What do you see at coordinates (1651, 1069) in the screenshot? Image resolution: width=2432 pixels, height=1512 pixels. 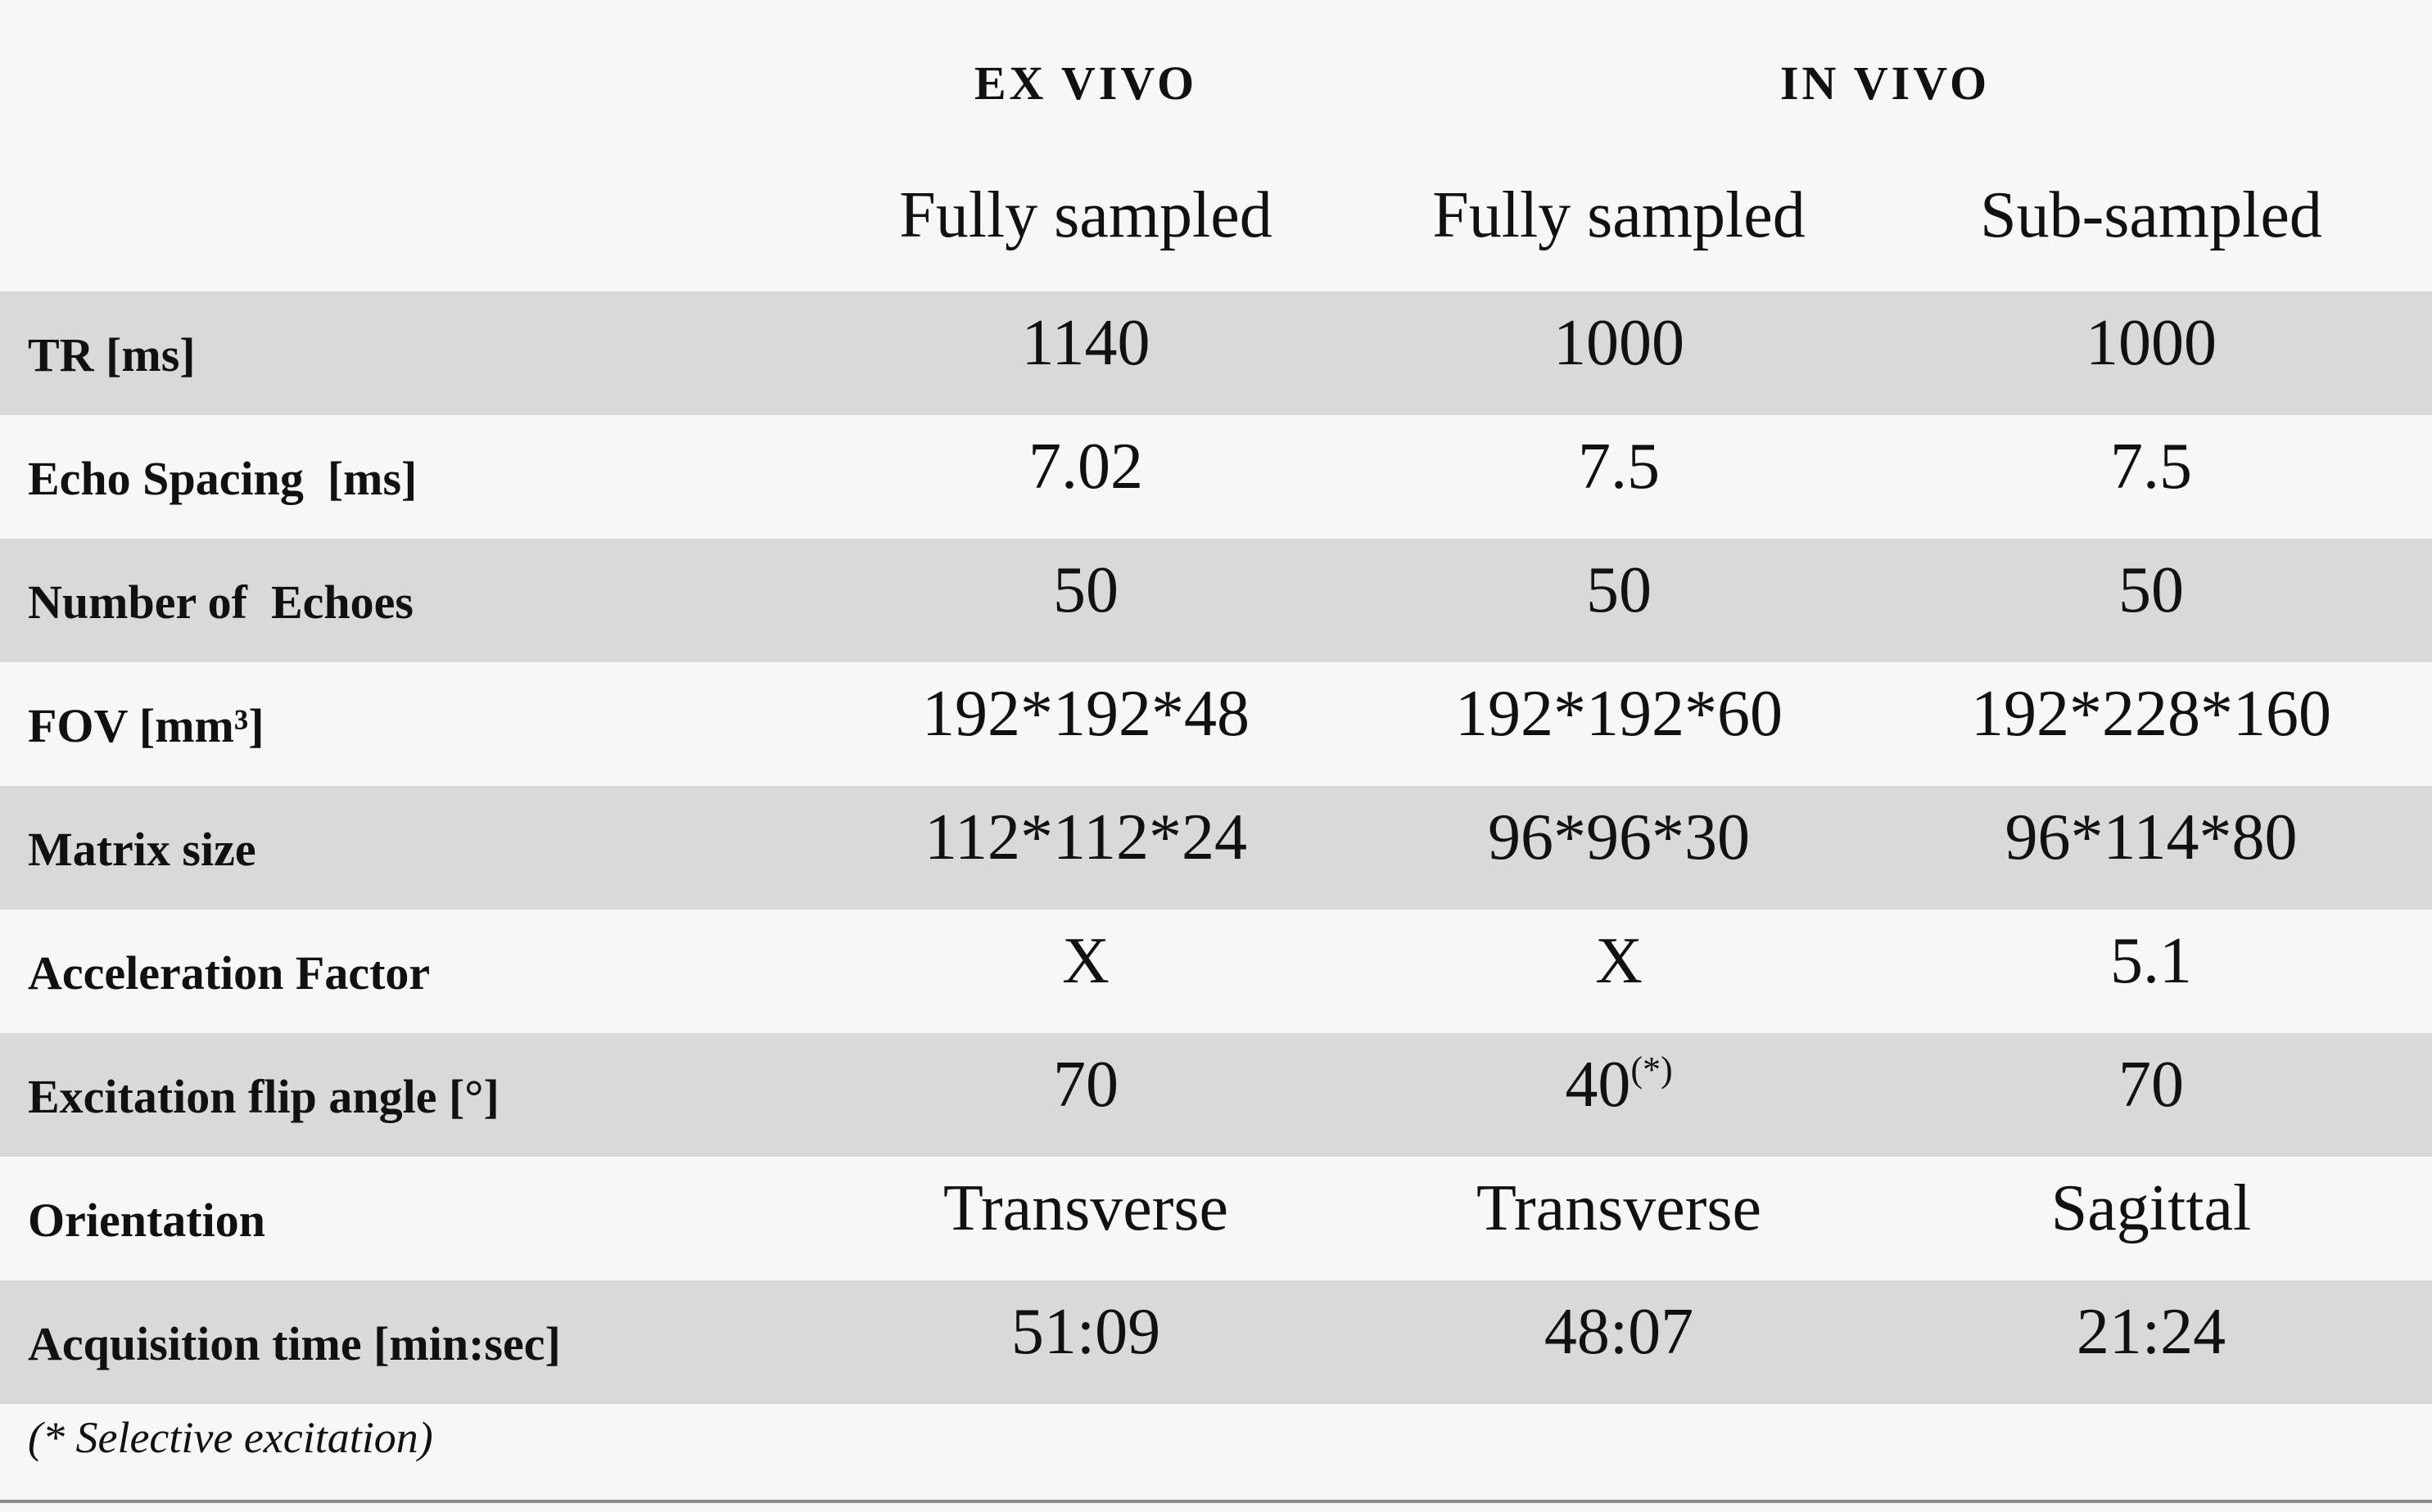 I see `cell-superscript: (*)` at bounding box center [1651, 1069].